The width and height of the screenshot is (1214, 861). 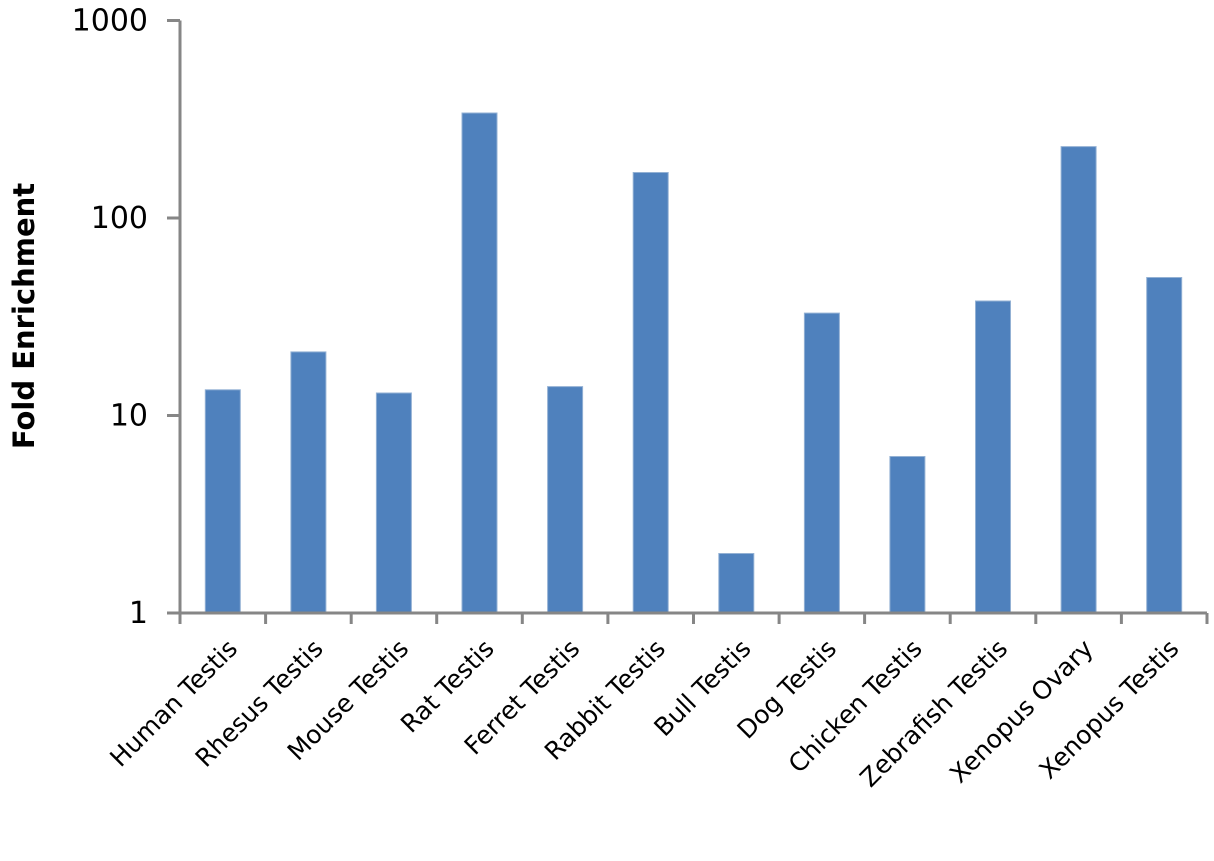 What do you see at coordinates (907, 535) in the screenshot?
I see `bar-chicken-testis` at bounding box center [907, 535].